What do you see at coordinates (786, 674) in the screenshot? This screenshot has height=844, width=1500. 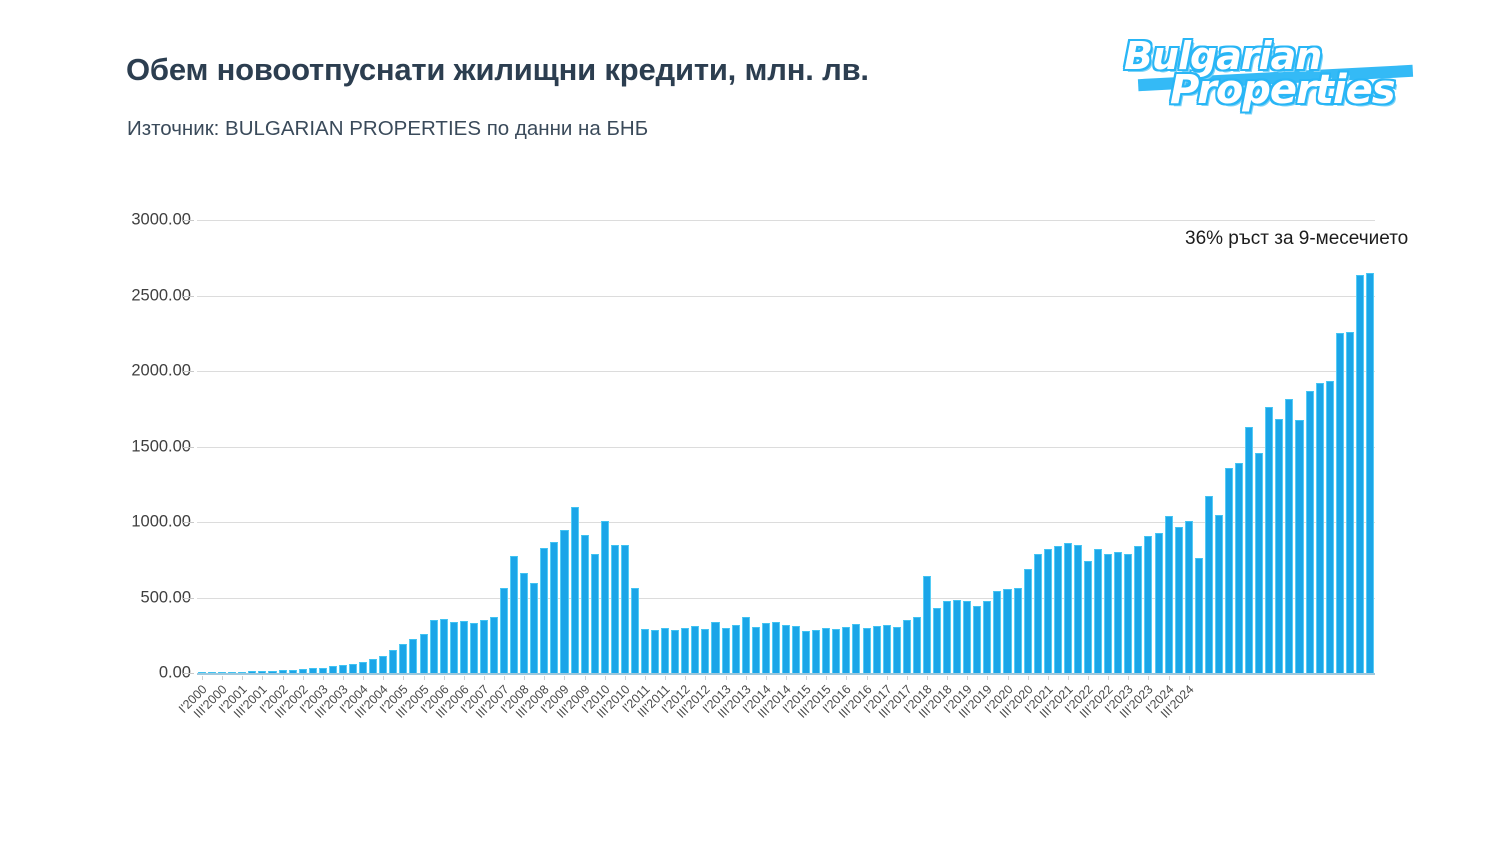 I see `axis-baseline` at bounding box center [786, 674].